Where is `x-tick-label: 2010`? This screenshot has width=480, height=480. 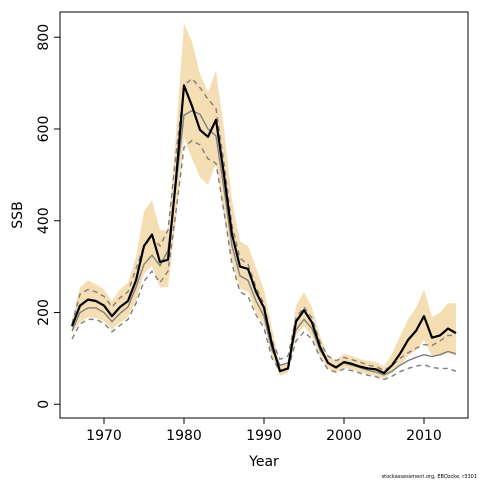 x-tick-label: 2010 is located at coordinates (424, 436).